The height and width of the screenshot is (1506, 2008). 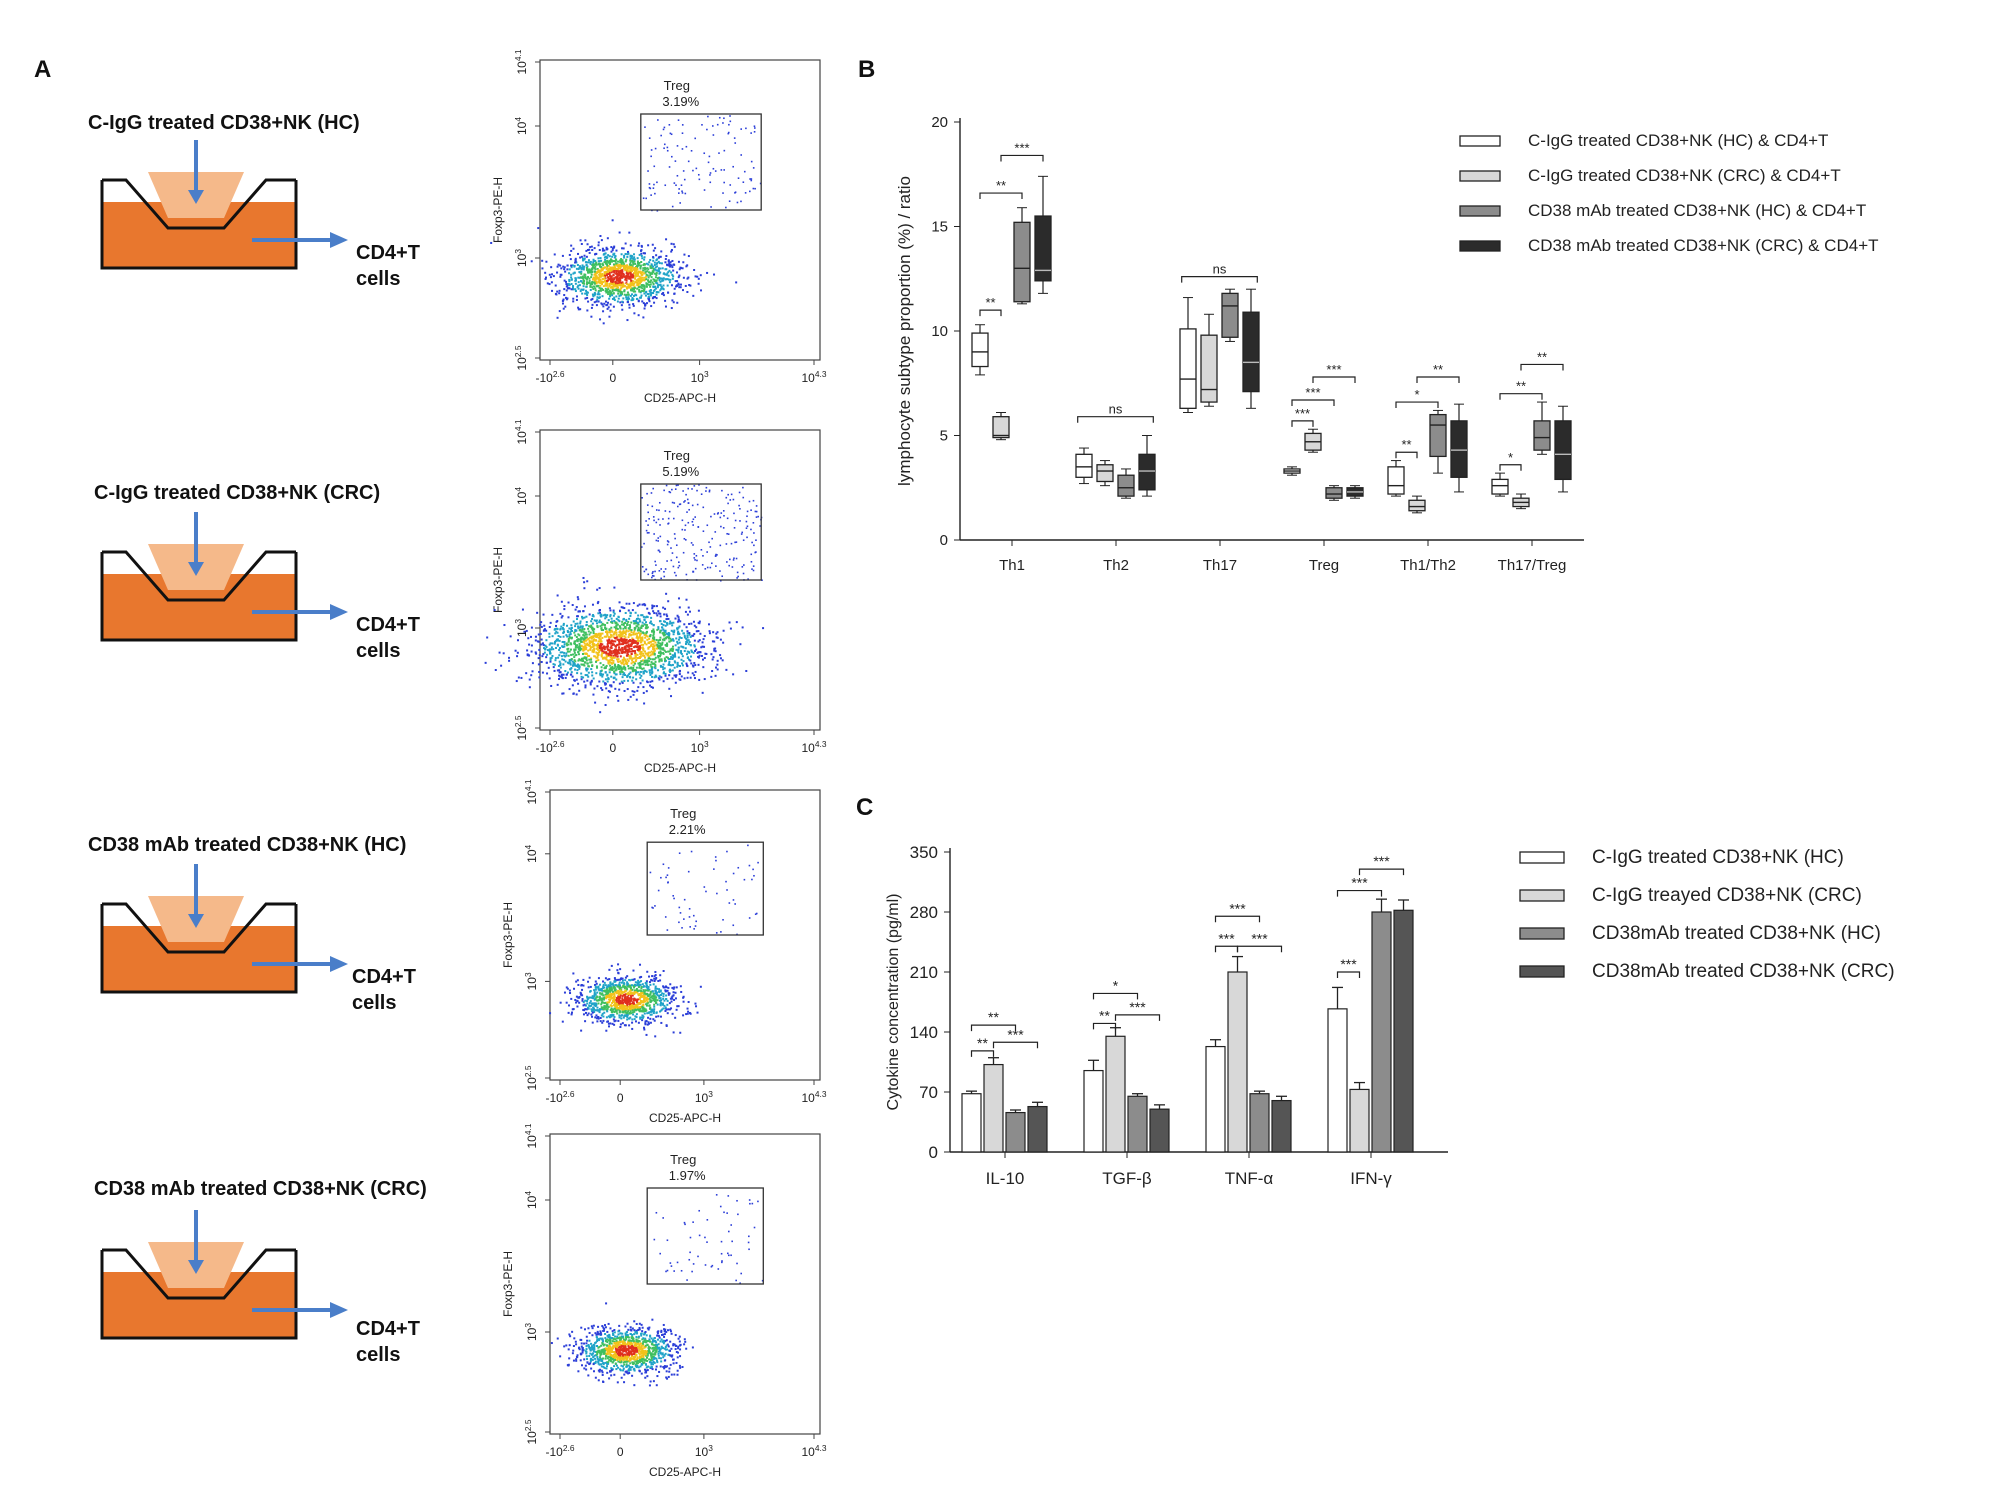 What do you see at coordinates (813, 377) in the screenshot?
I see `flow-xtick-label: 104.3` at bounding box center [813, 377].